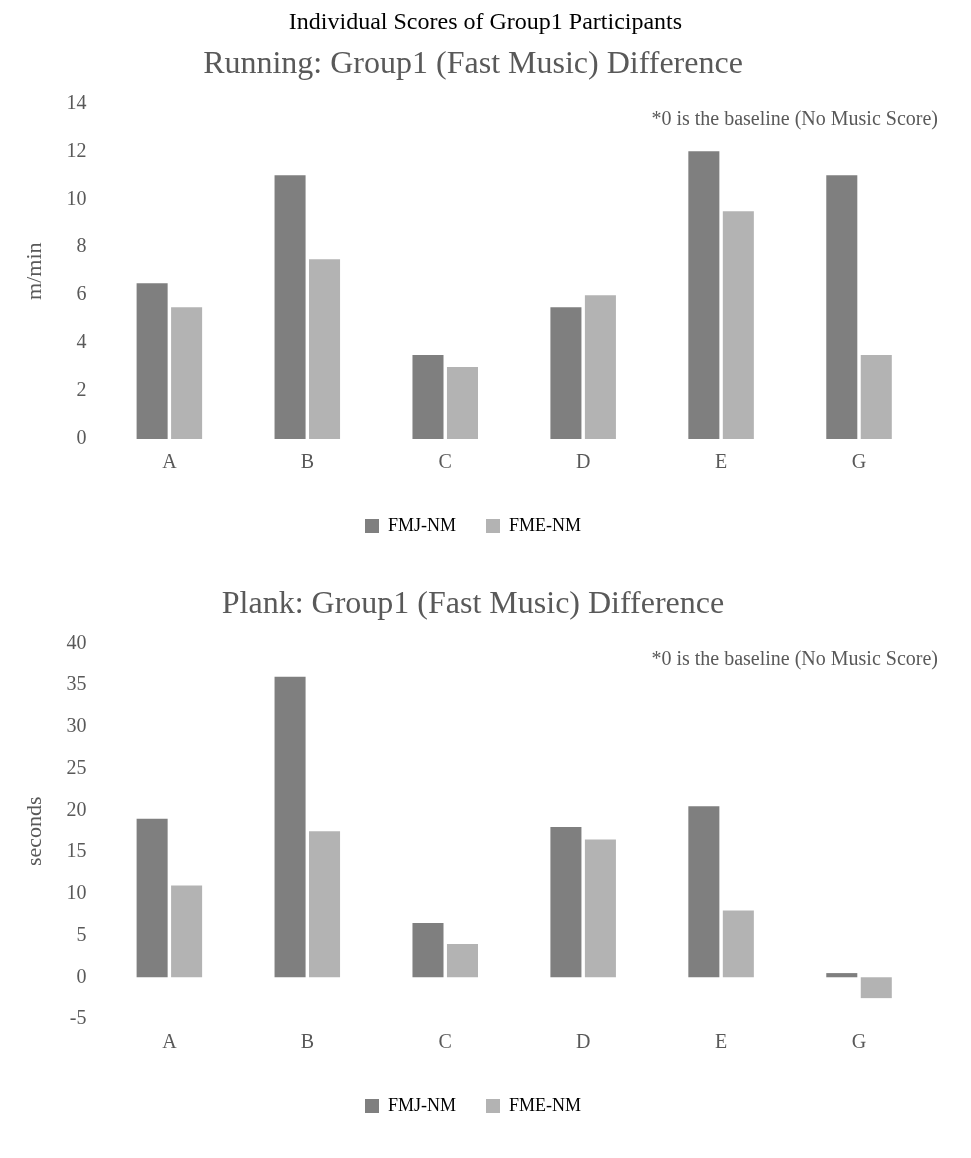 The width and height of the screenshot is (971, 1158). Describe the element at coordinates (485, 21) in the screenshot. I see `chart-title: Individual Scores of Group1 Participants` at that location.